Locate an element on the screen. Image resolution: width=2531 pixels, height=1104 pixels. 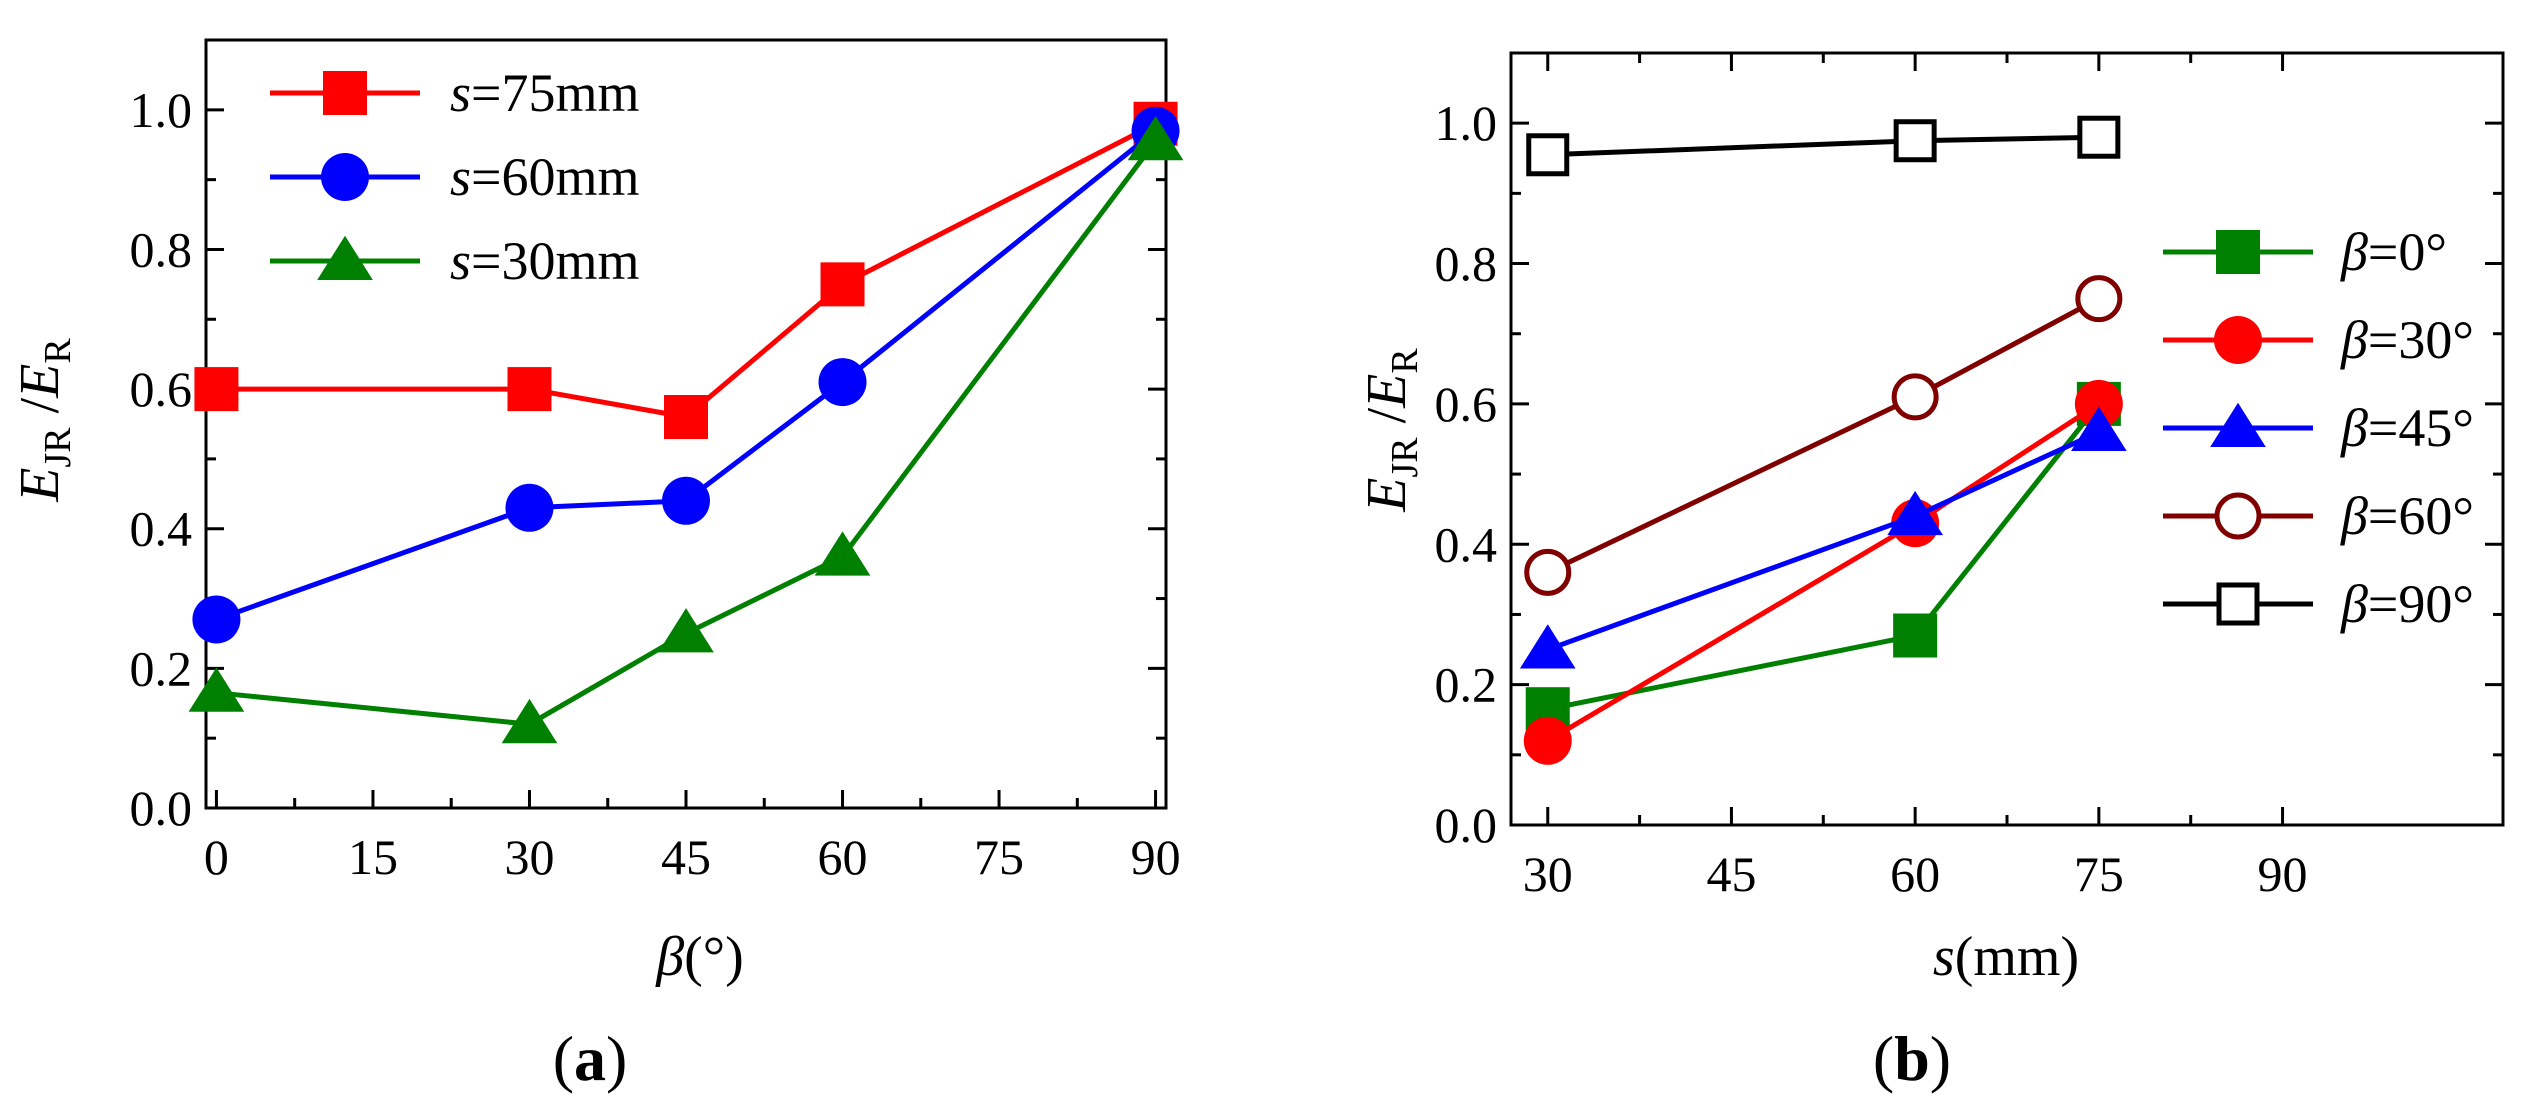
legend-item: β=0° is located at coordinates (2305, 252).